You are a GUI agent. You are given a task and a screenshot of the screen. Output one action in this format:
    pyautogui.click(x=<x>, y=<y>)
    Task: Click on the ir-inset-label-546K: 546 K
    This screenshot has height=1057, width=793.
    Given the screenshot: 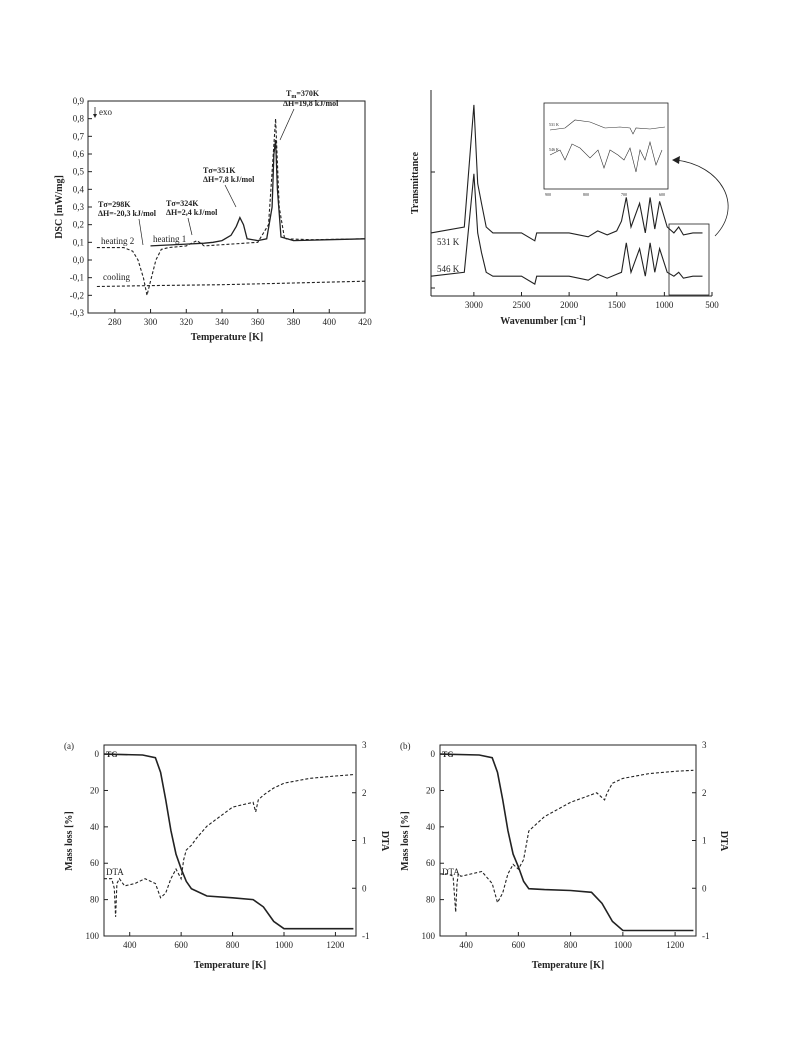 What is the action you would take?
    pyautogui.click(x=554, y=149)
    